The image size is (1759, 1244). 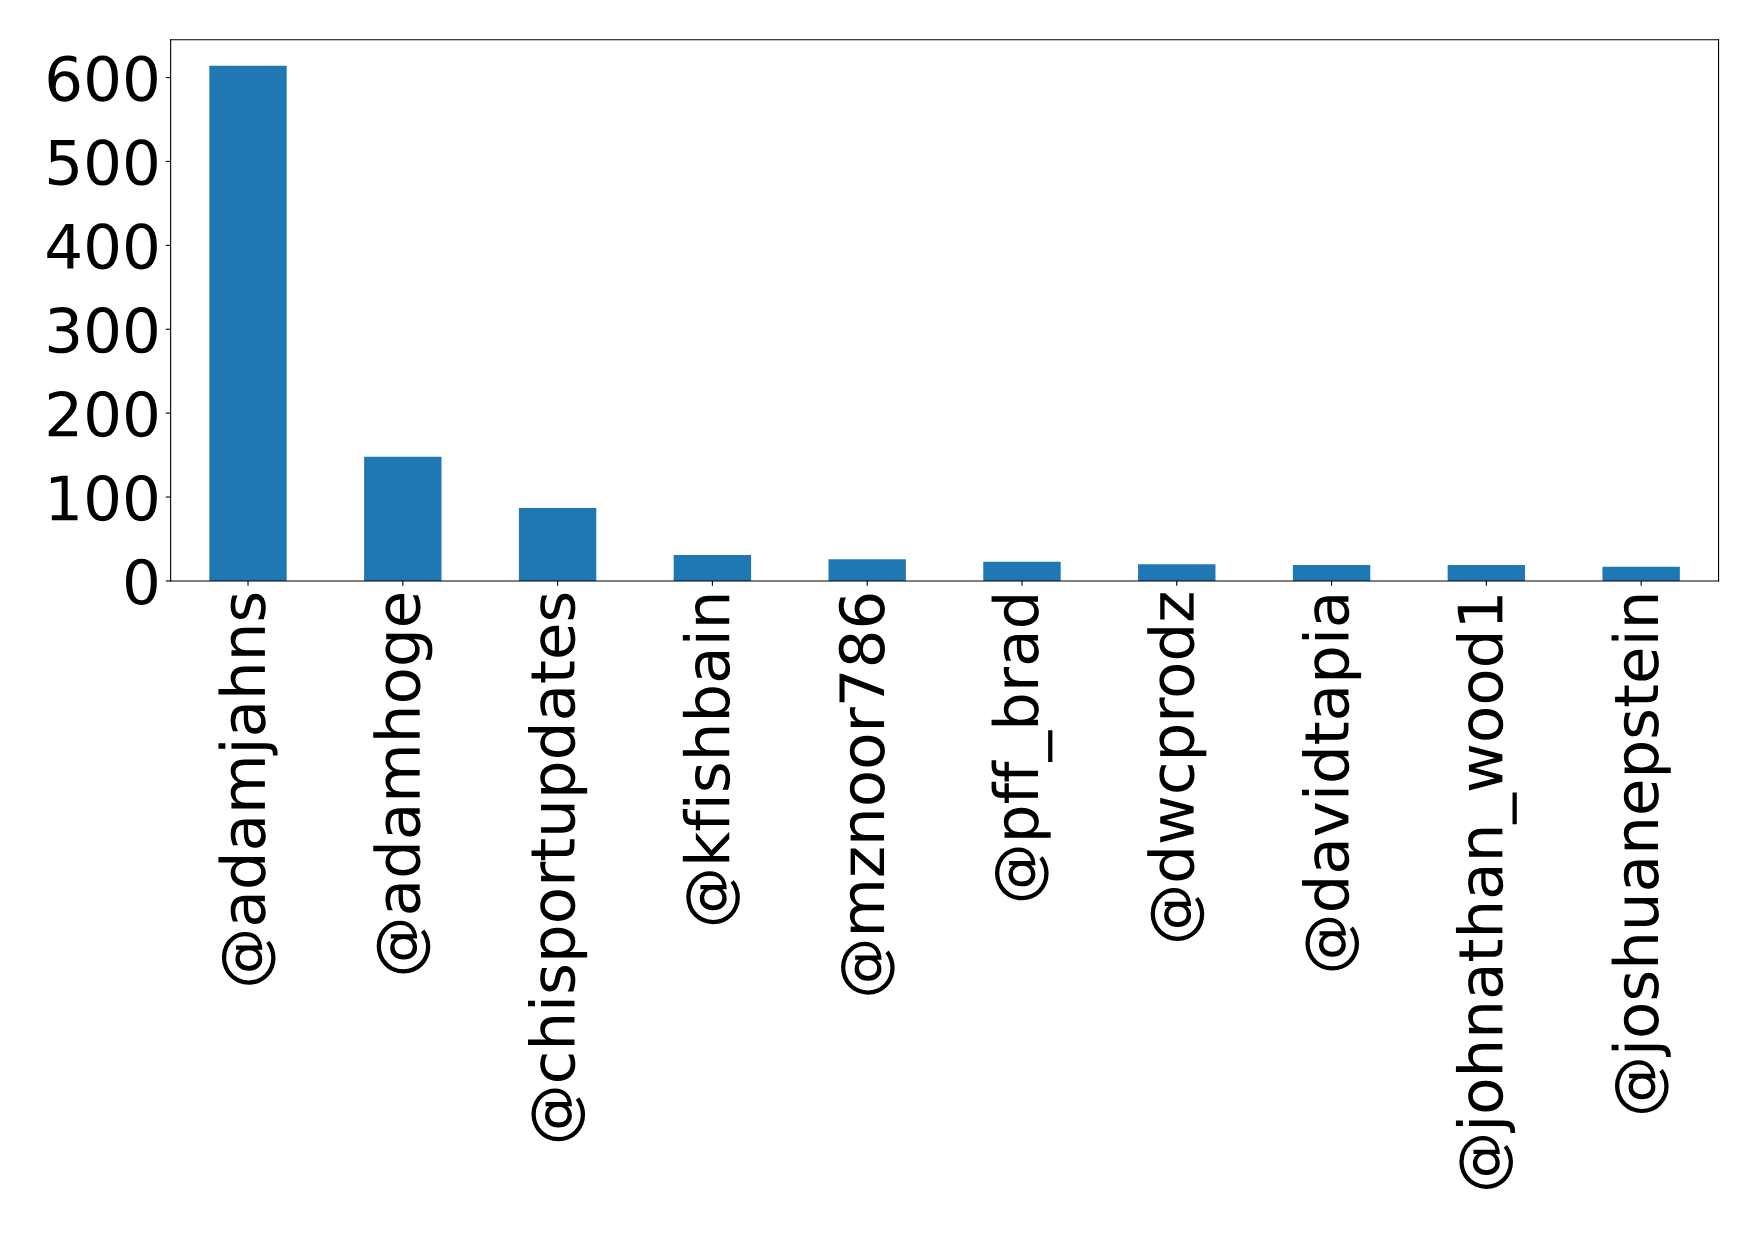 What do you see at coordinates (866, 794) in the screenshot?
I see `x-tick-label: @mznoor786` at bounding box center [866, 794].